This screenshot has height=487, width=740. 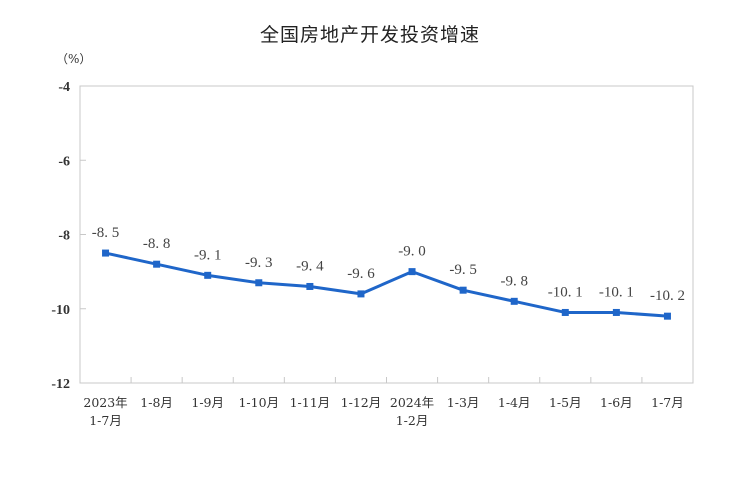 I want to click on x-tick-label: 2024年, so click(x=412, y=402).